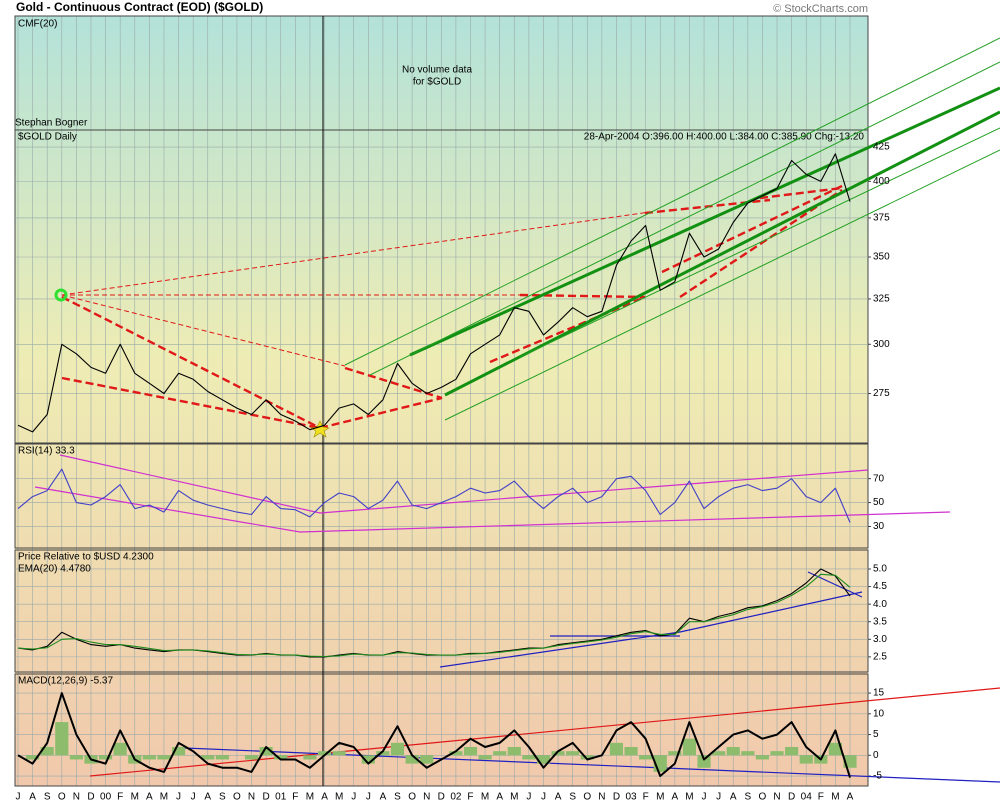 This screenshot has height=810, width=1000. Describe the element at coordinates (807, 797) in the screenshot. I see `x-tick-label: 04` at that location.